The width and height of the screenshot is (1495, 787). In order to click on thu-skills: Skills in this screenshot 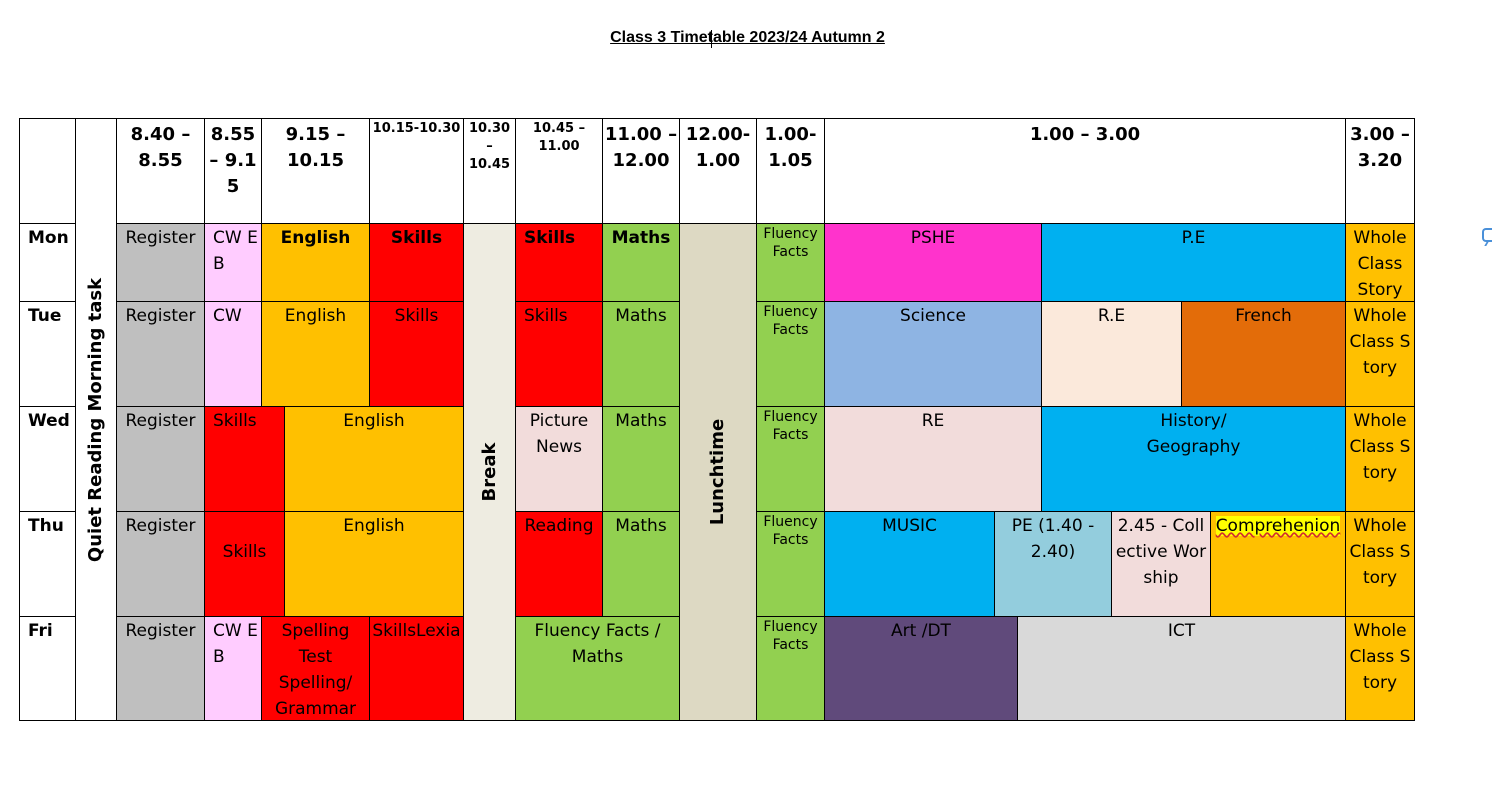, I will do `click(244, 564)`.